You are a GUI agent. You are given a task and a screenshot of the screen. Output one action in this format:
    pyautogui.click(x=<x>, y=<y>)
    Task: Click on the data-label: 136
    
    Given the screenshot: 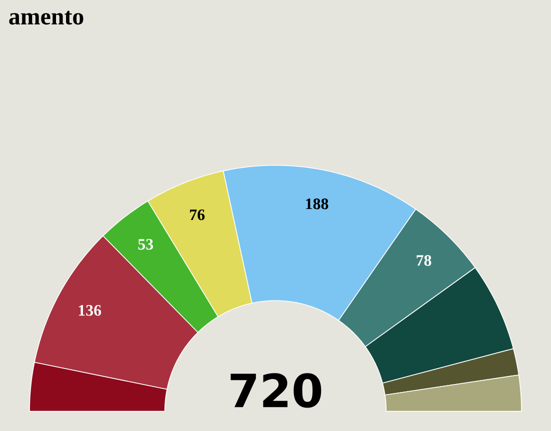 What is the action you would take?
    pyautogui.click(x=90, y=310)
    